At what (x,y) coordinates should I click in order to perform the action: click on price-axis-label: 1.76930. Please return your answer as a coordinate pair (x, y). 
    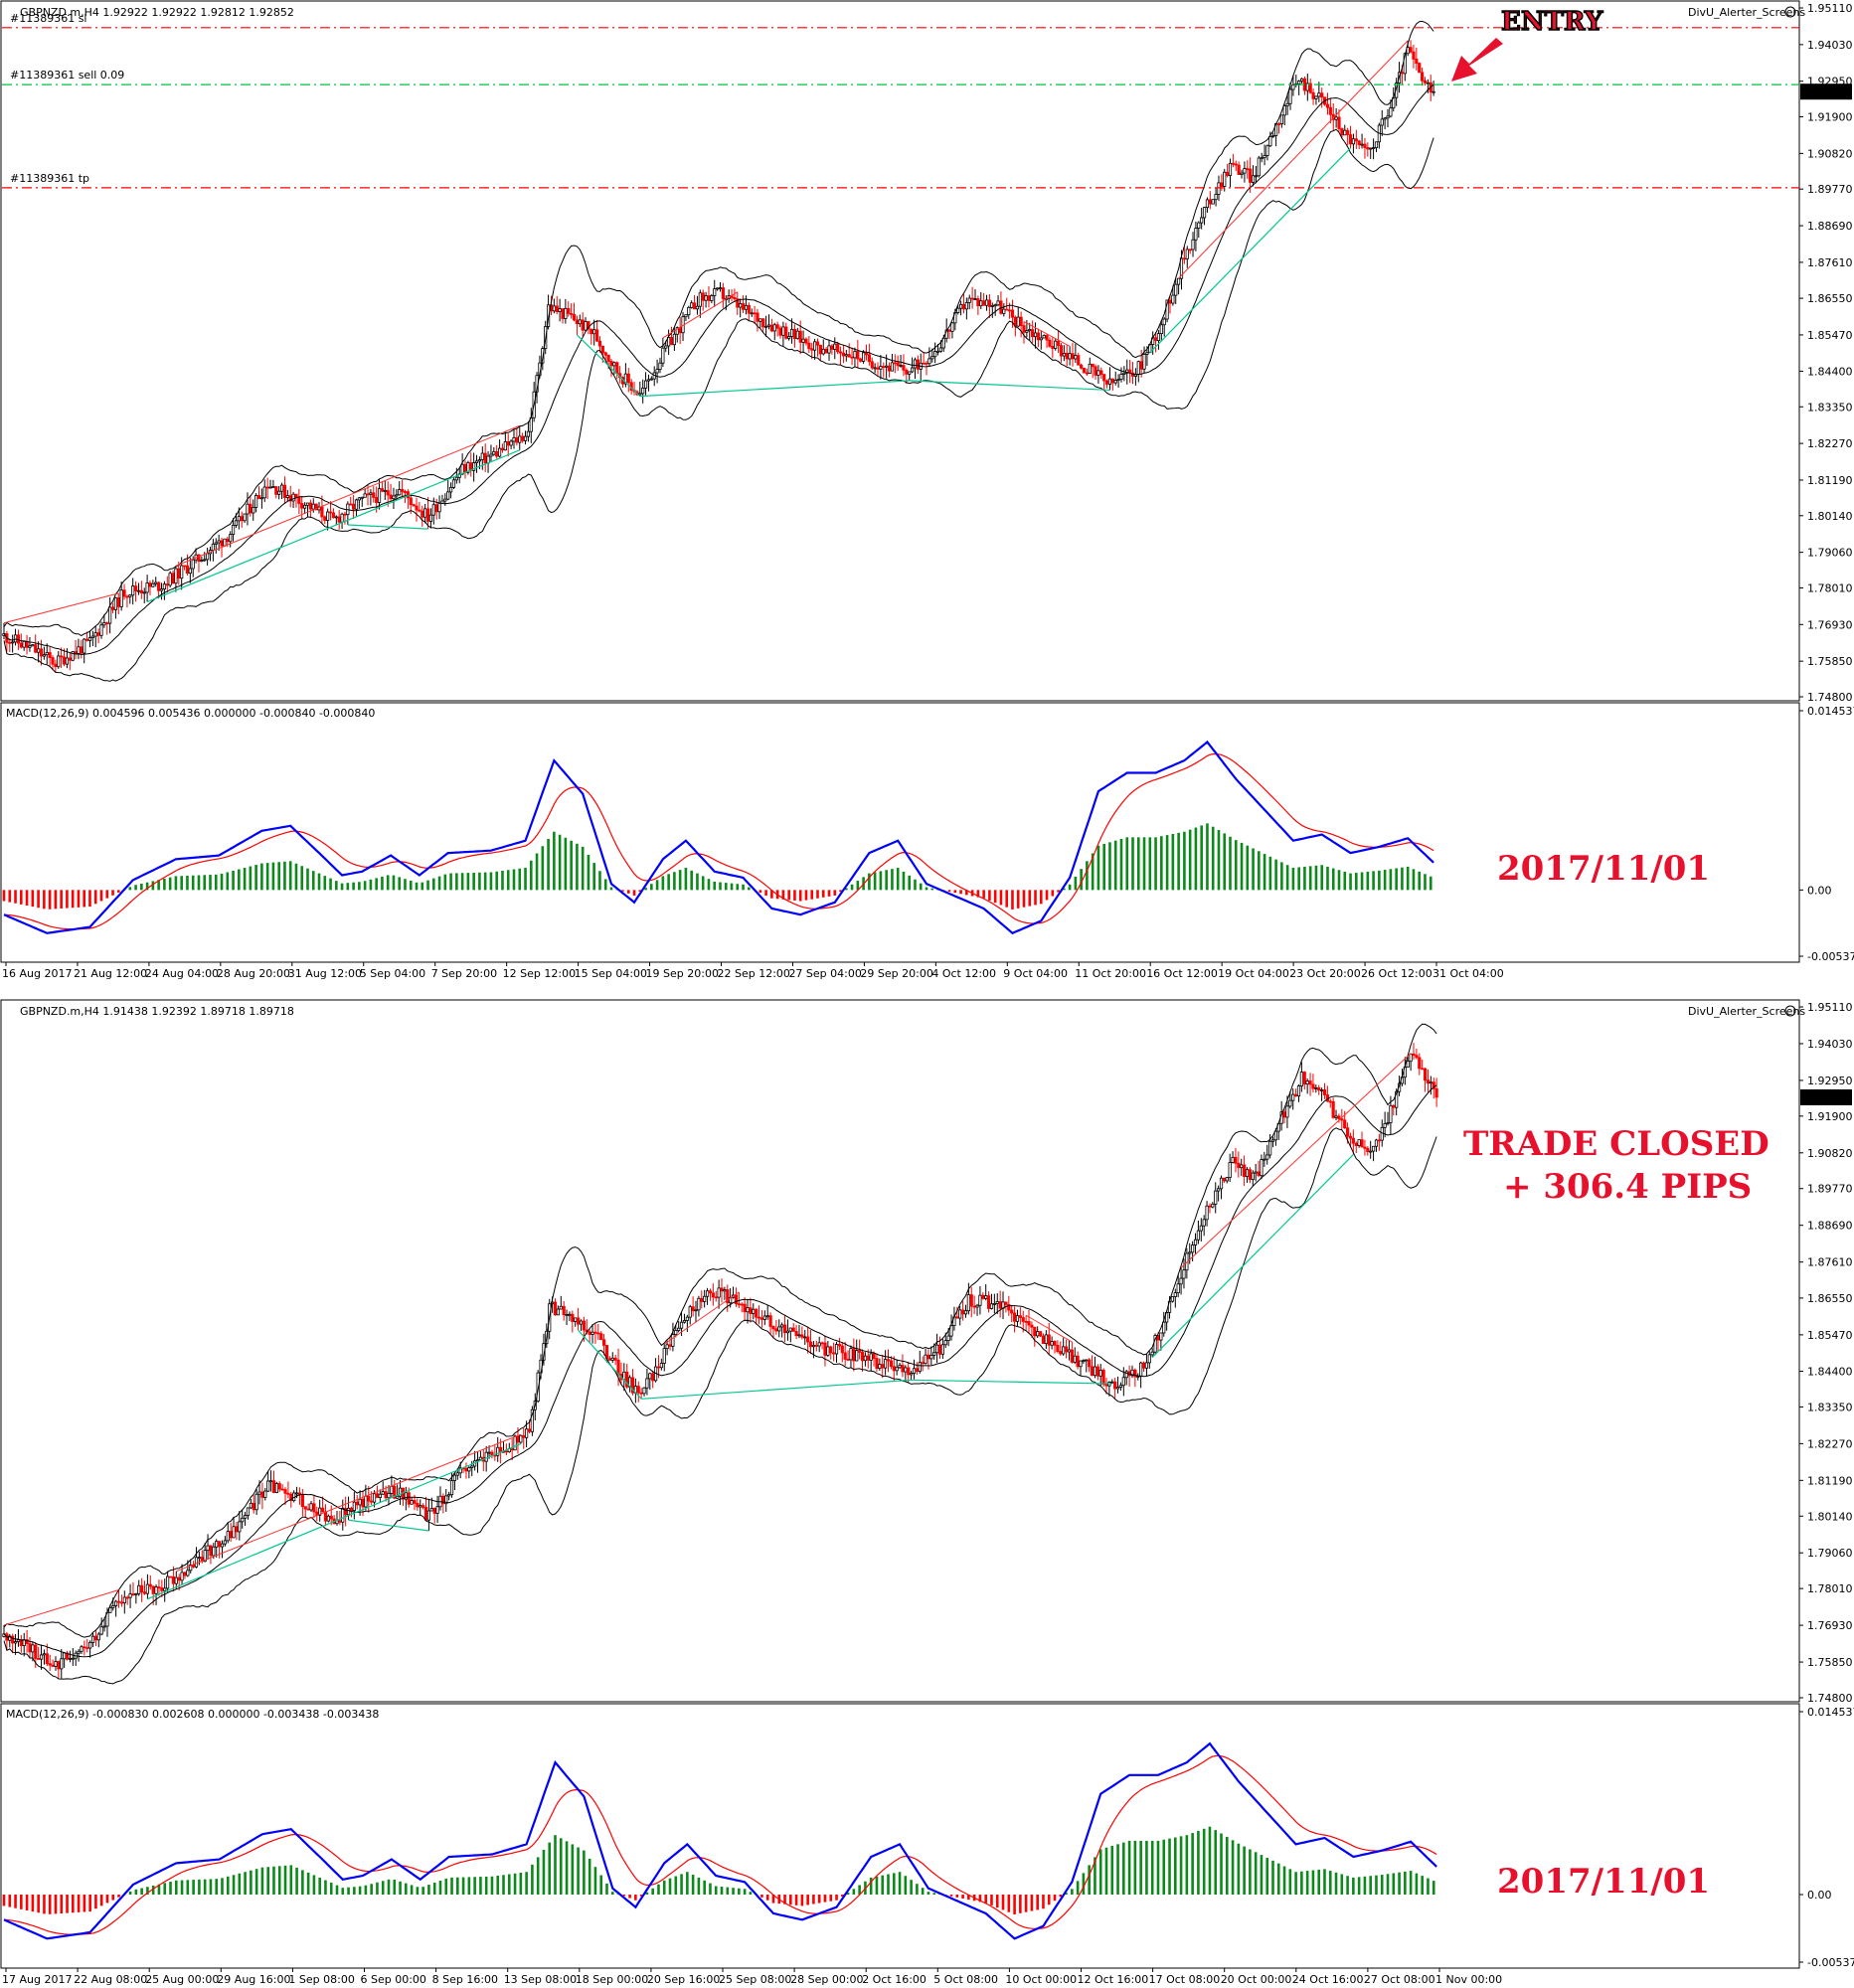
    Looking at the image, I should click on (1830, 624).